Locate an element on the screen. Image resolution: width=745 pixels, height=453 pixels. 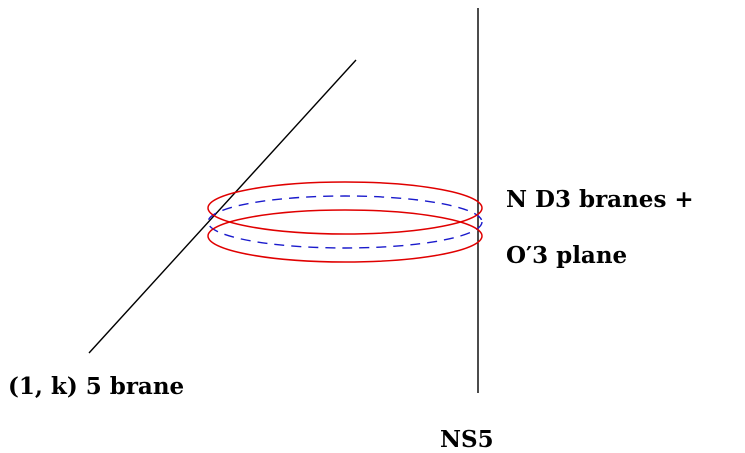
d3-ring-upper is located at coordinates (345, 208).